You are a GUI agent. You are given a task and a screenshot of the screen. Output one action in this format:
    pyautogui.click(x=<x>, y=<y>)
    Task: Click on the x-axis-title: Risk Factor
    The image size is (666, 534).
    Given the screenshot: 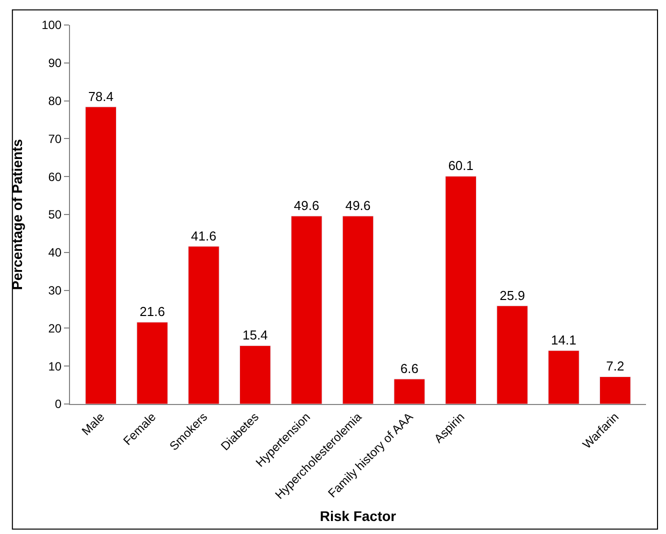 What is the action you would take?
    pyautogui.click(x=358, y=516)
    